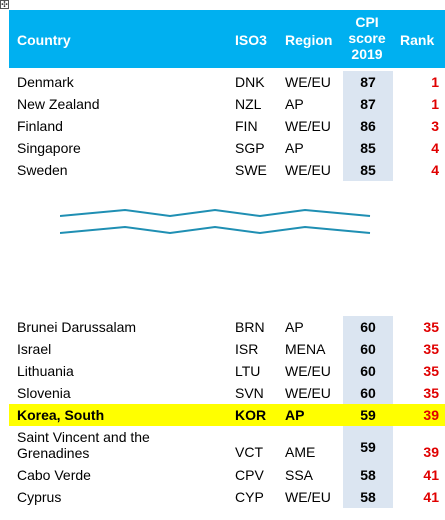 The image size is (445, 520). Describe the element at coordinates (246, 126) in the screenshot. I see `cell-iso3: FIN` at that location.